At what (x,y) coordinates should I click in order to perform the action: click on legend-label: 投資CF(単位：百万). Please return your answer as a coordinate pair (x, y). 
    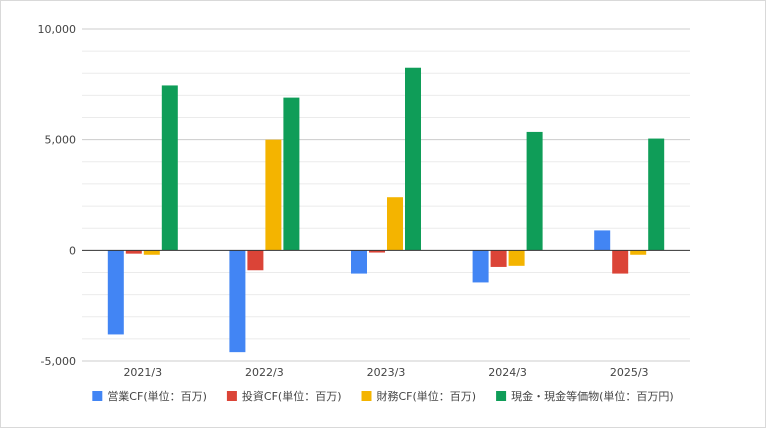
    Looking at the image, I should click on (292, 396).